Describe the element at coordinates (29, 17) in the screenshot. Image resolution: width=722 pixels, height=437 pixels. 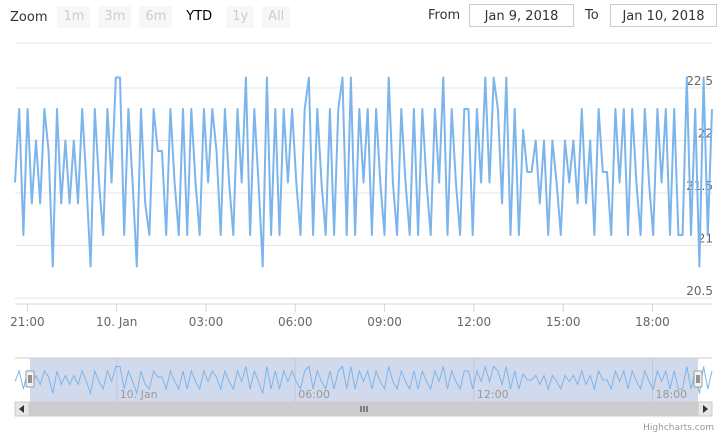
I see `zoom-label: Zoom` at that location.